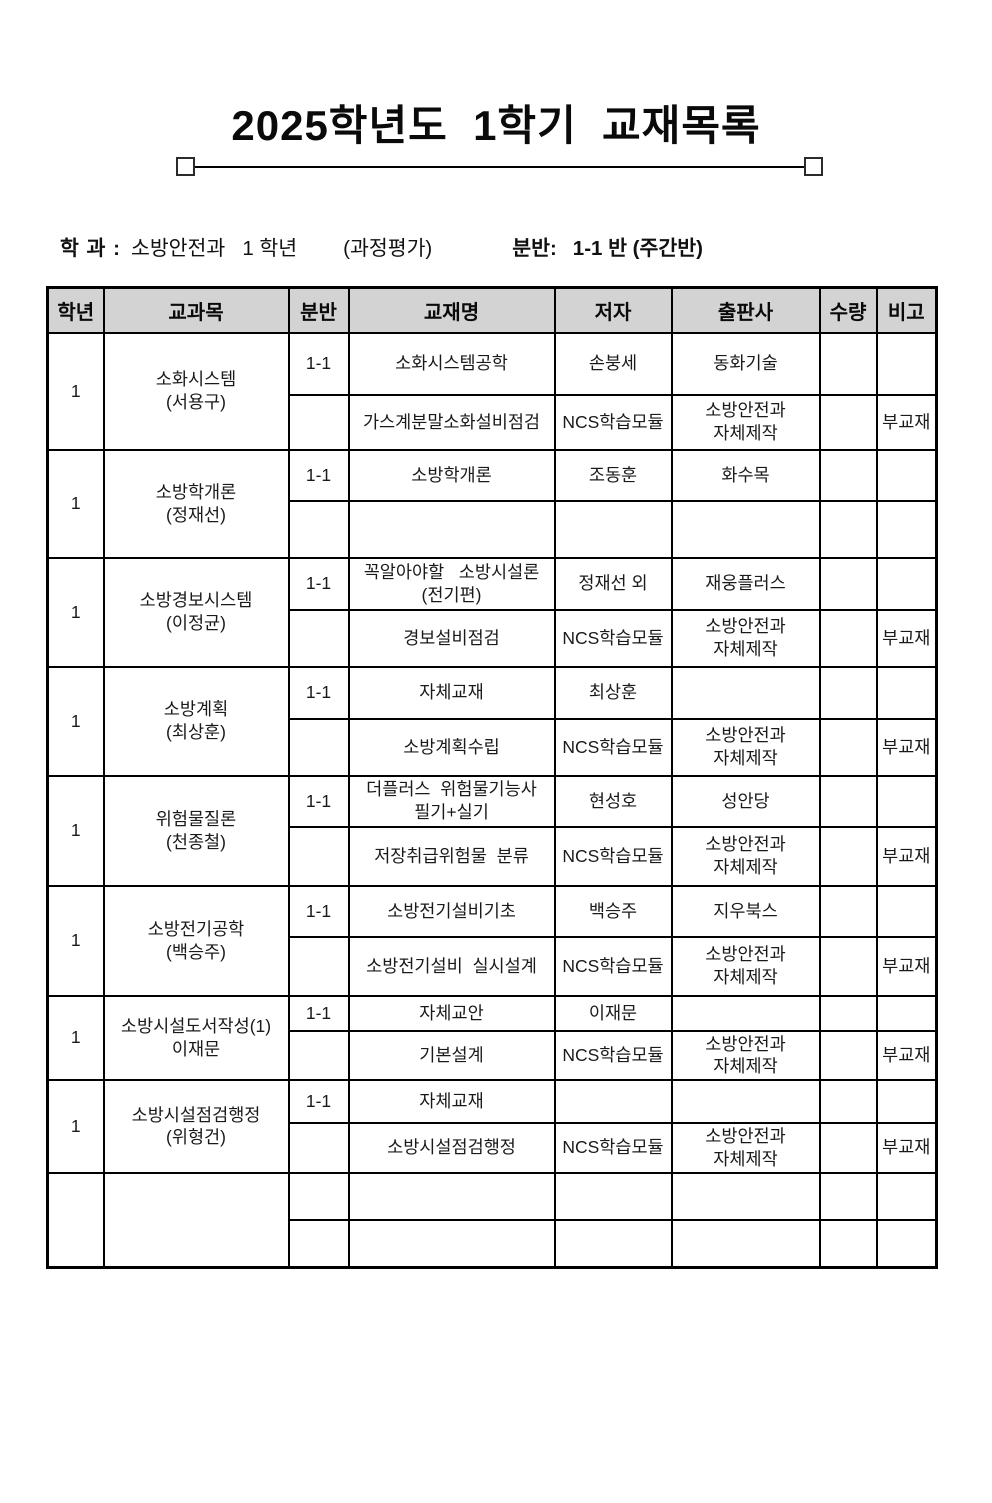  I want to click on table-row: 소방전기설비 실시설계 NCS학습모듈 소방안전과 자체제작 부교재, so click(493, 966).